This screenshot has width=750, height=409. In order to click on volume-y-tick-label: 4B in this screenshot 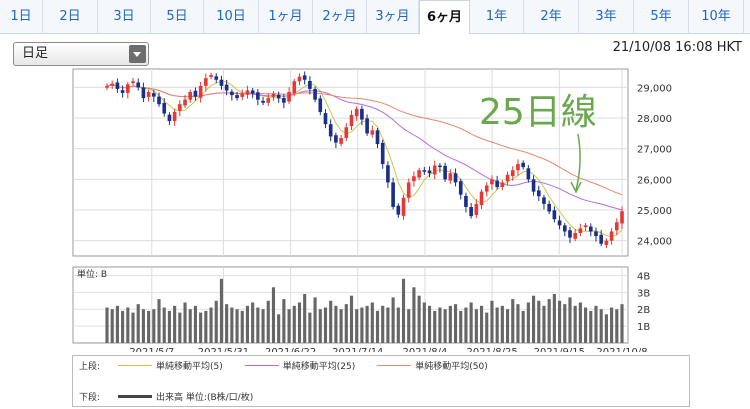, I will do `click(643, 276)`.